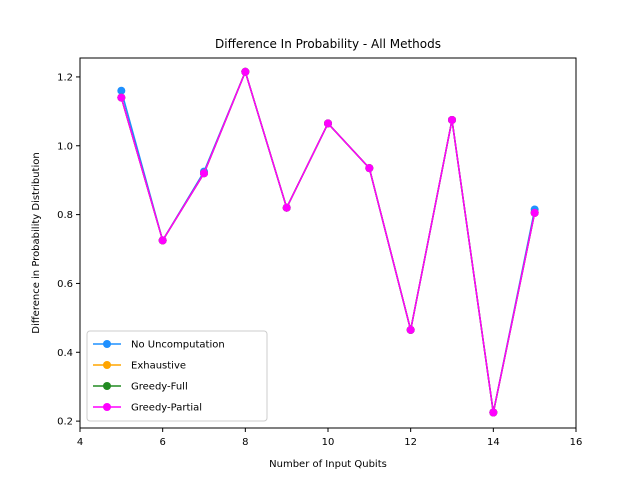  I want to click on x-tick-label: 14, so click(493, 442).